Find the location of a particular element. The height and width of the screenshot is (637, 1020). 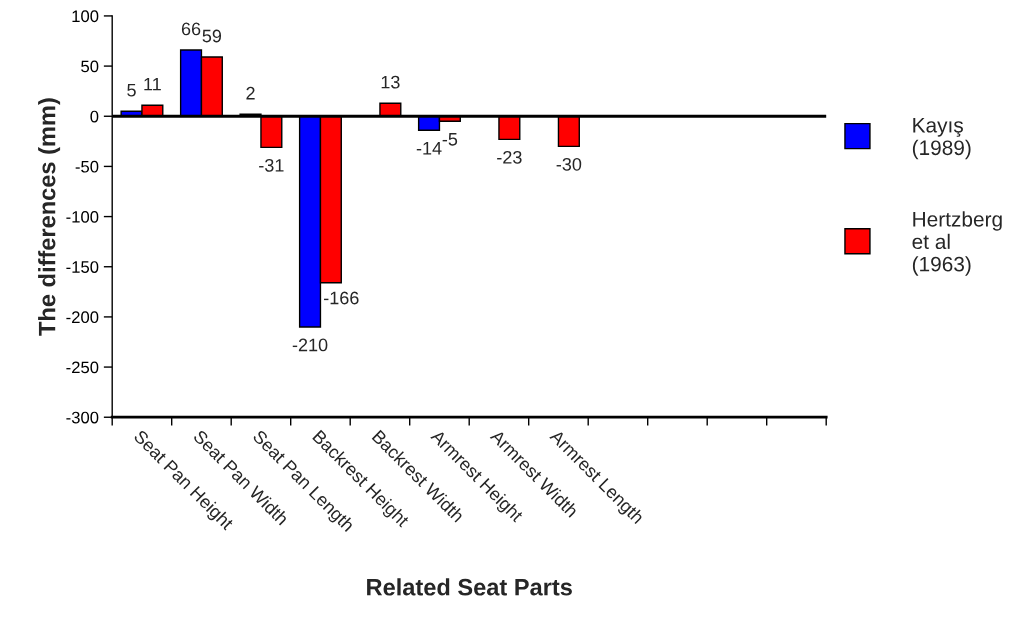

y-tick-label: -250 is located at coordinates (82, 367).